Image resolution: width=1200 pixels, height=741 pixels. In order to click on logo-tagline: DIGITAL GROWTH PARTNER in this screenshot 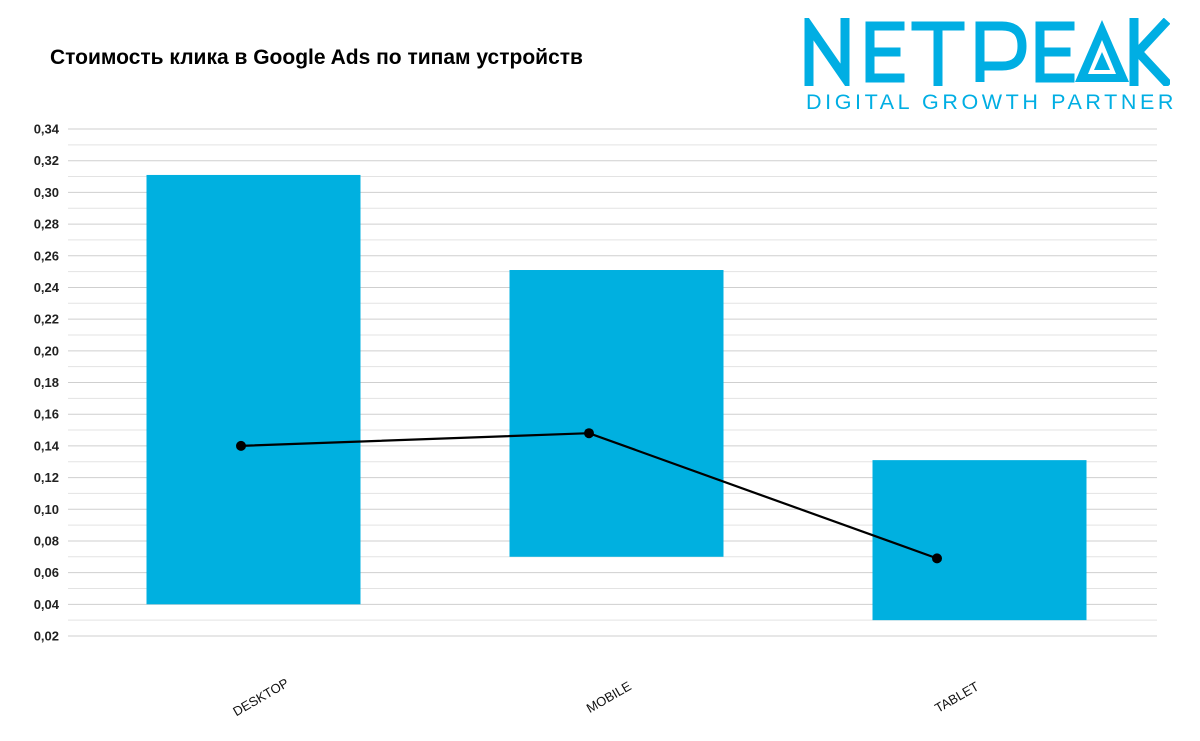, I will do `click(992, 102)`.